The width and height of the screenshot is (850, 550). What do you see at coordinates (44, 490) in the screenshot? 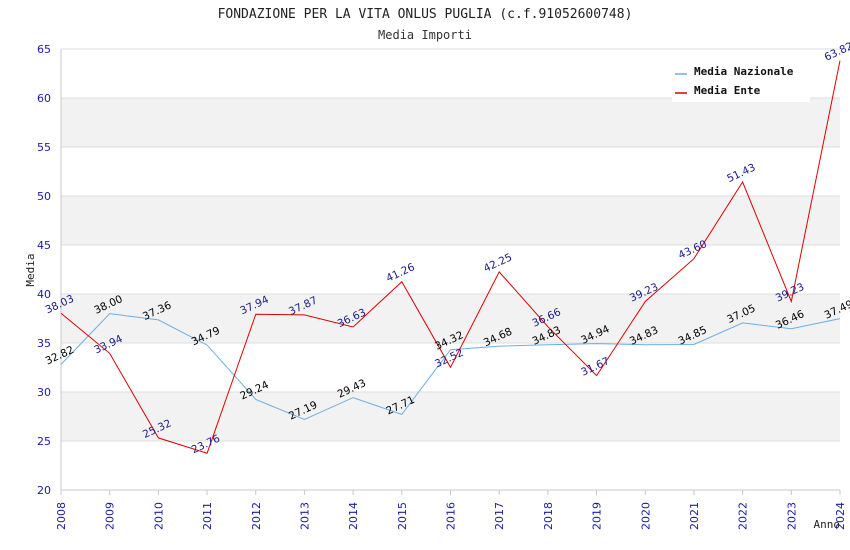
I see `y-tick-label: 20` at bounding box center [44, 490].